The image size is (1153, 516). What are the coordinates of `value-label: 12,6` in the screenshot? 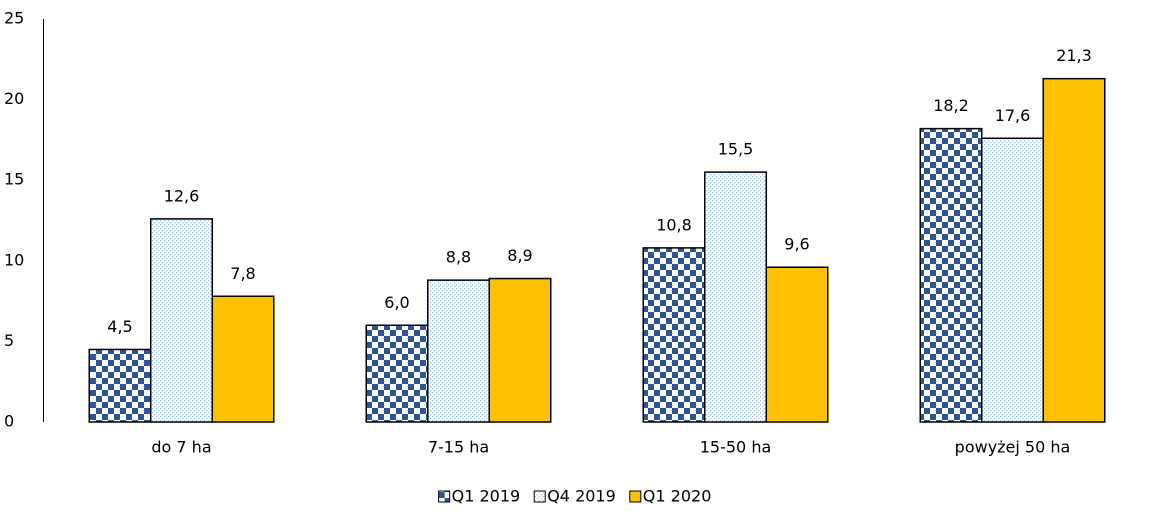 It's located at (182, 195).